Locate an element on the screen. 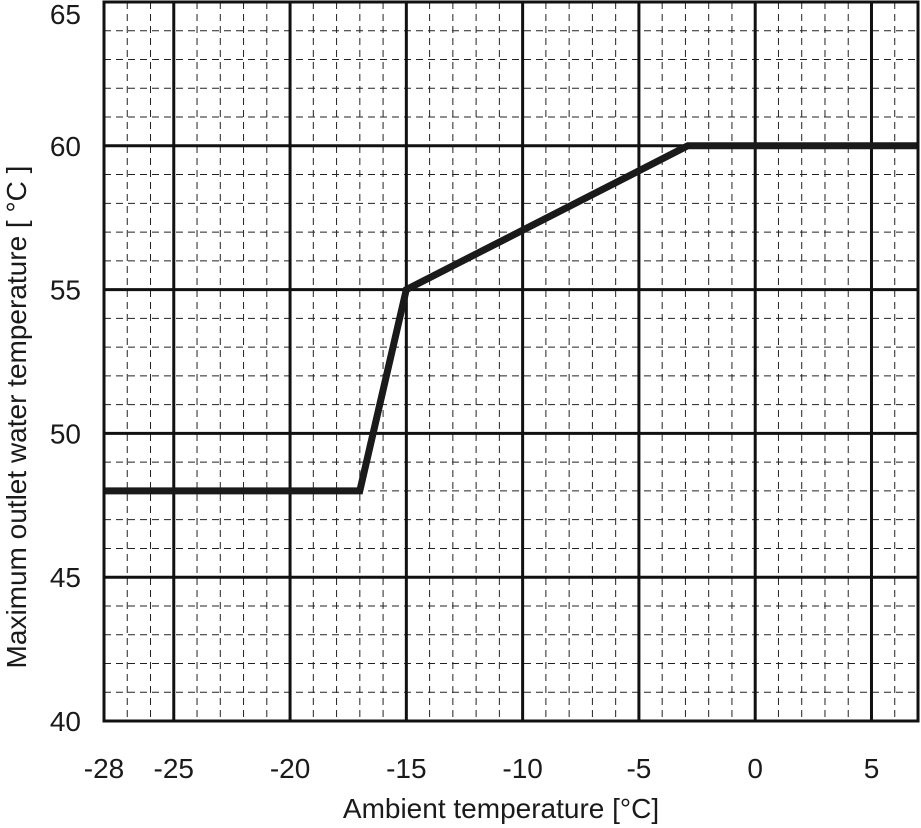 The height and width of the screenshot is (828, 921). x-tick-label: -25 is located at coordinates (174, 768).